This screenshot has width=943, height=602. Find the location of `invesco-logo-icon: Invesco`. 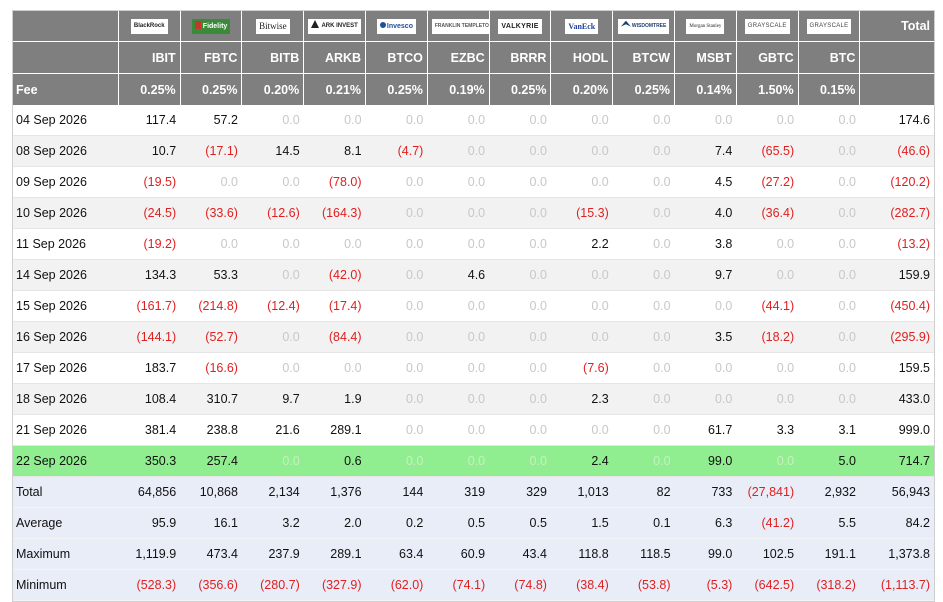

invesco-logo-icon: Invesco is located at coordinates (396, 26).